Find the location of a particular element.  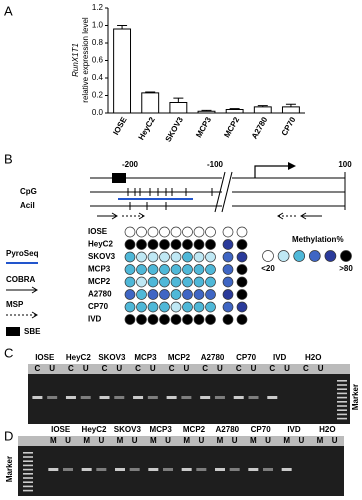

y-tick-label: 0.0 is located at coordinates (98, 112).